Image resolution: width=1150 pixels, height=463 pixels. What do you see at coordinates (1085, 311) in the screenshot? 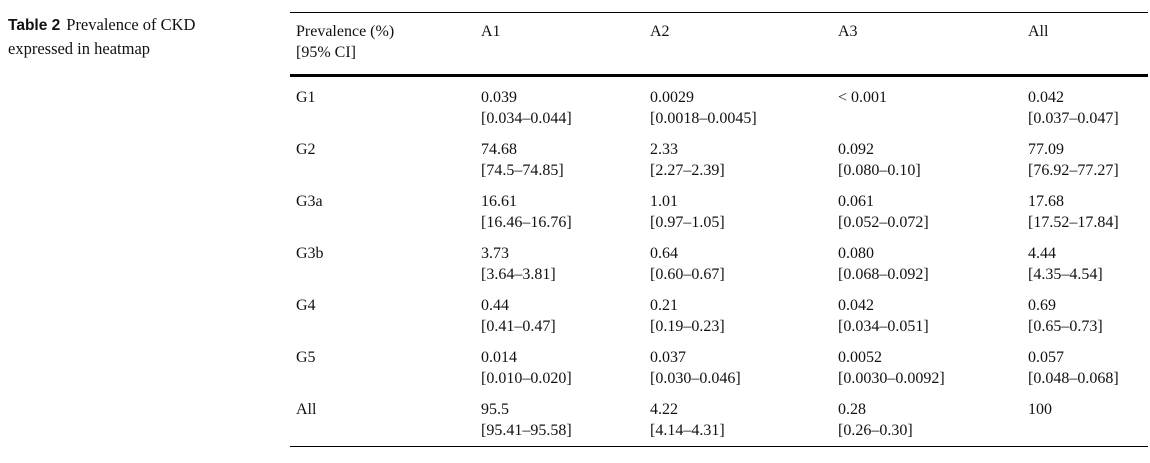
I see `table-cell: 0.69 [0.65–0.73]` at bounding box center [1085, 311].